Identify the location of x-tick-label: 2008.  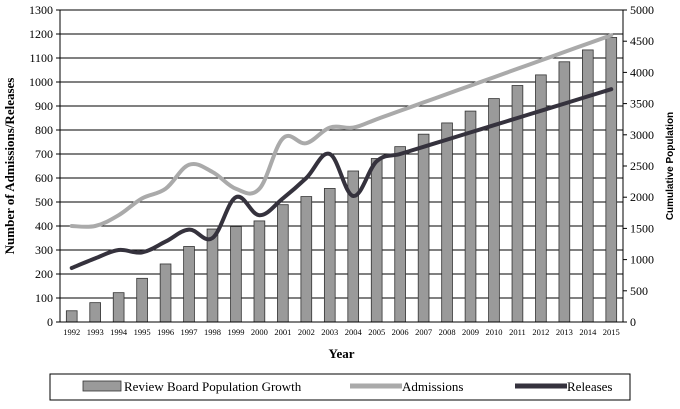
(447, 332).